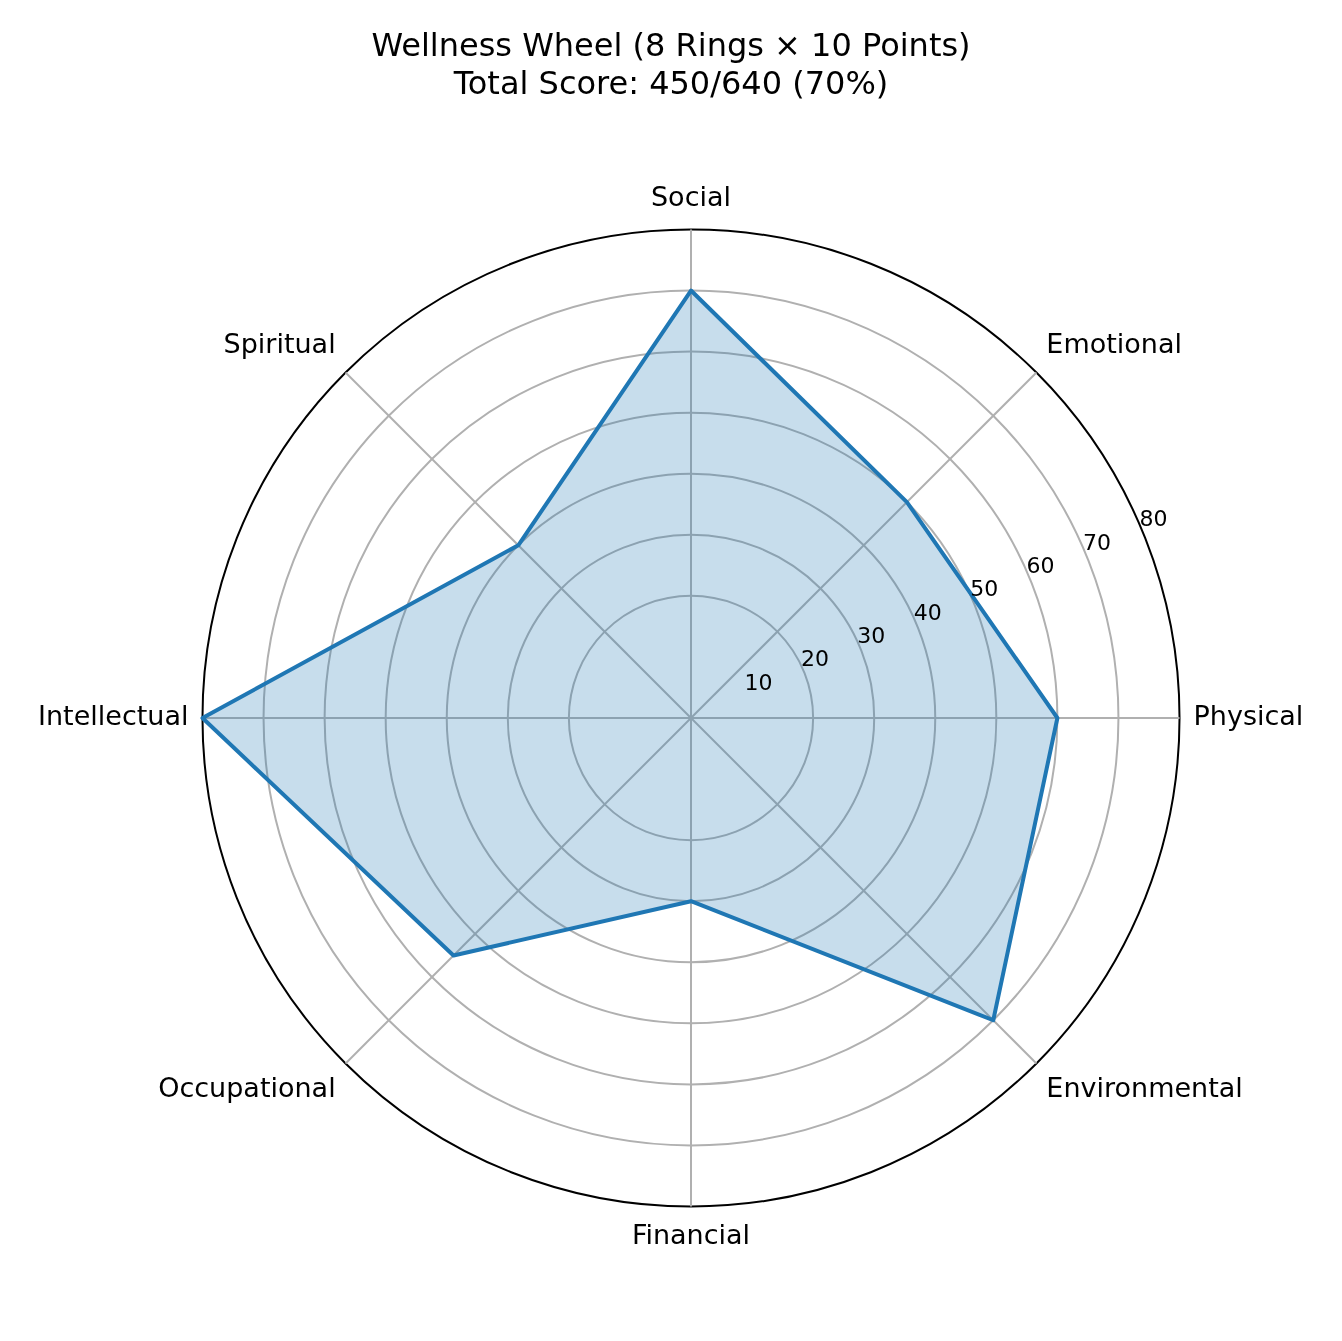 The width and height of the screenshot is (1342, 1341). I want to click on y-tick-label: 40, so click(927, 612).